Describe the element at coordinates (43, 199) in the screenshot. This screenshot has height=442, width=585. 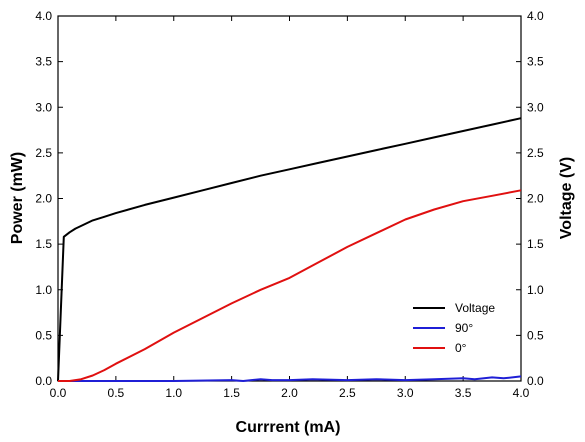
I see `y-tick-label-left: 2.0` at that location.